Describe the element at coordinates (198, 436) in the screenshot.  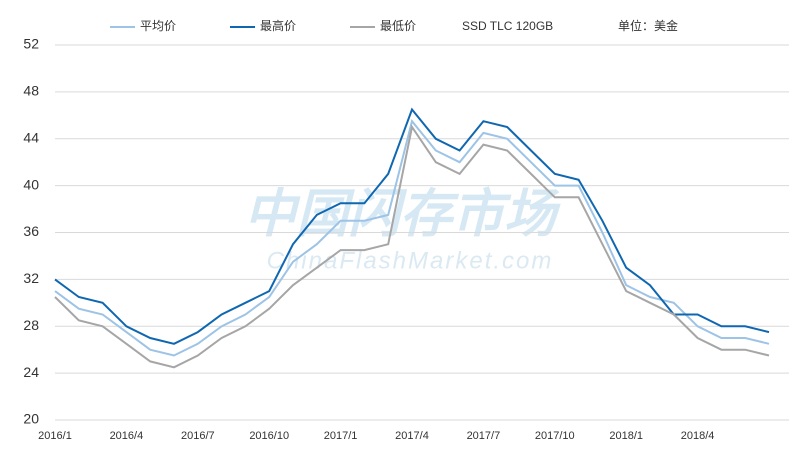
I see `x-tick-label: 2016/7` at that location.